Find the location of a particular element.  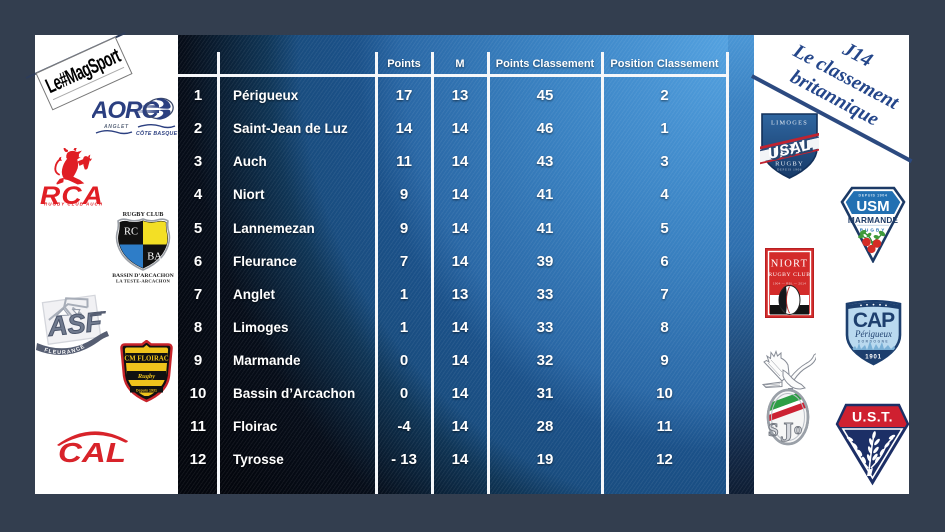

svg-text: o is located at coordinates (798, 429).